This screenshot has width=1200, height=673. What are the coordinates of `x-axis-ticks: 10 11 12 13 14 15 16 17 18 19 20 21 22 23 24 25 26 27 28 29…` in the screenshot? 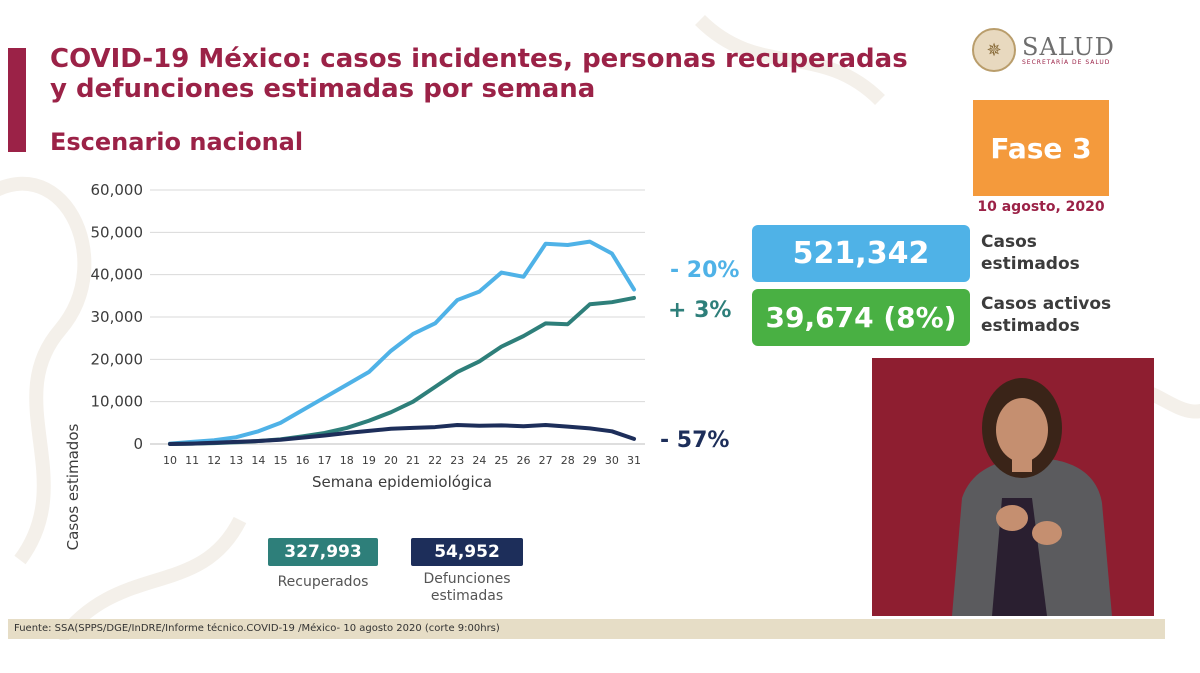 It's located at (402, 460).